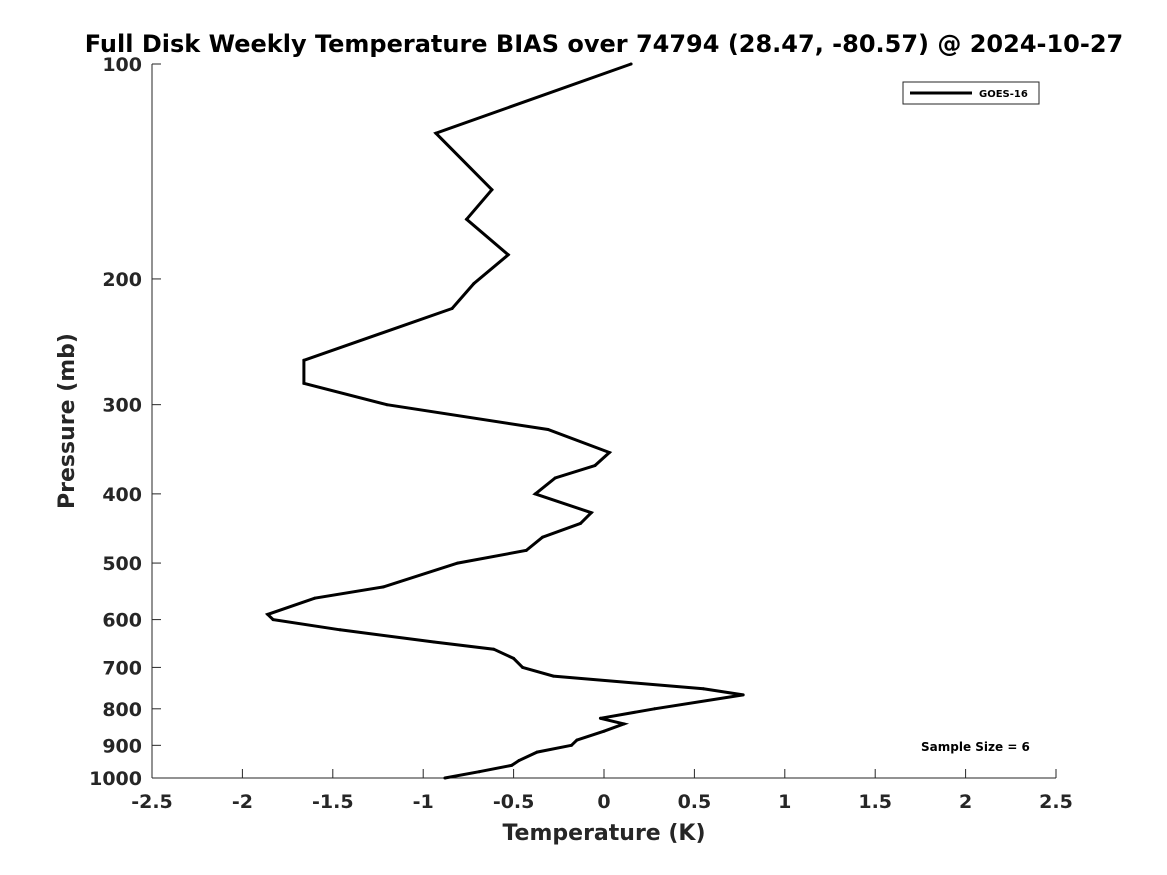 This screenshot has height=875, width=1167. I want to click on y-tick-label: 400, so click(122, 495).